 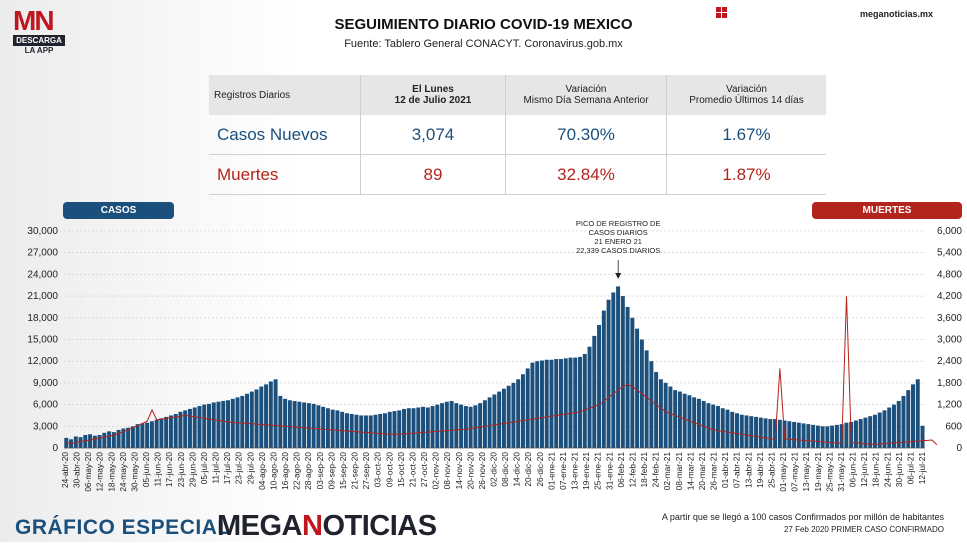 What do you see at coordinates (239, 468) in the screenshot?
I see `x-tick-label: 23-jul-20` at bounding box center [239, 468].